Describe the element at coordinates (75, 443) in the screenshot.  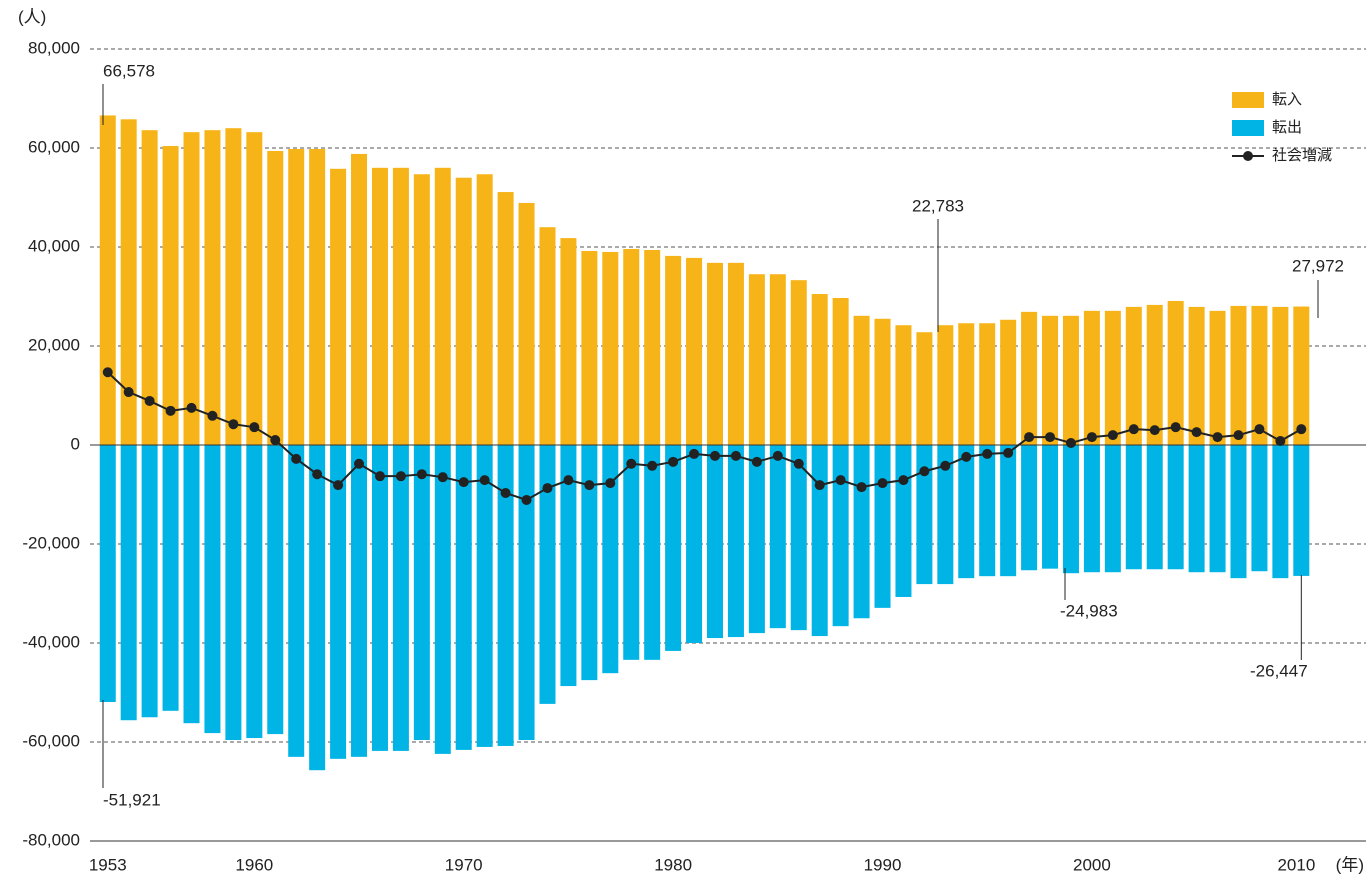
I see `y-tick-label: 0` at that location.